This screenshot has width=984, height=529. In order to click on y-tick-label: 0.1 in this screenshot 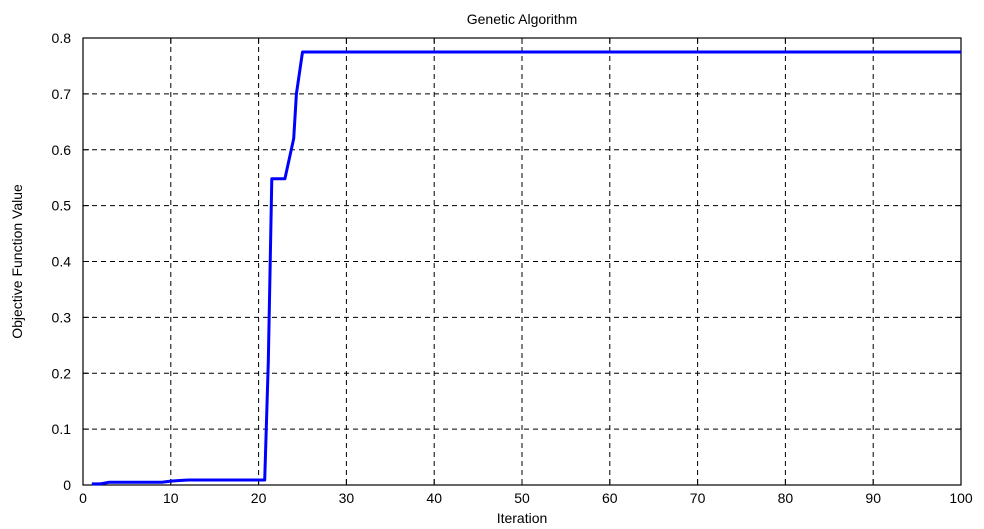, I will do `click(62, 429)`.